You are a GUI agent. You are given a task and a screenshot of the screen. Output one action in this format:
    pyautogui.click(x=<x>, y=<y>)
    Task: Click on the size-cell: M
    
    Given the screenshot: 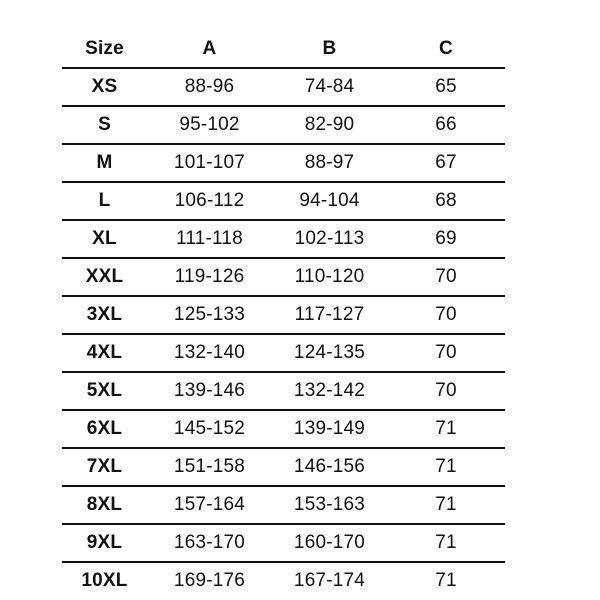 What is the action you would take?
    pyautogui.click(x=104, y=163)
    